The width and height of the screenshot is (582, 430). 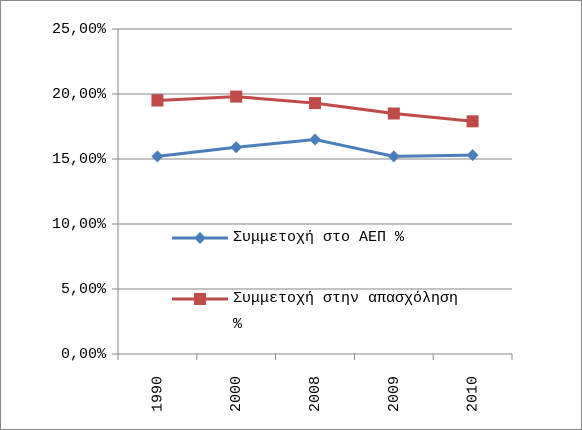 I want to click on x-tick-label: 2008, so click(x=315, y=394).